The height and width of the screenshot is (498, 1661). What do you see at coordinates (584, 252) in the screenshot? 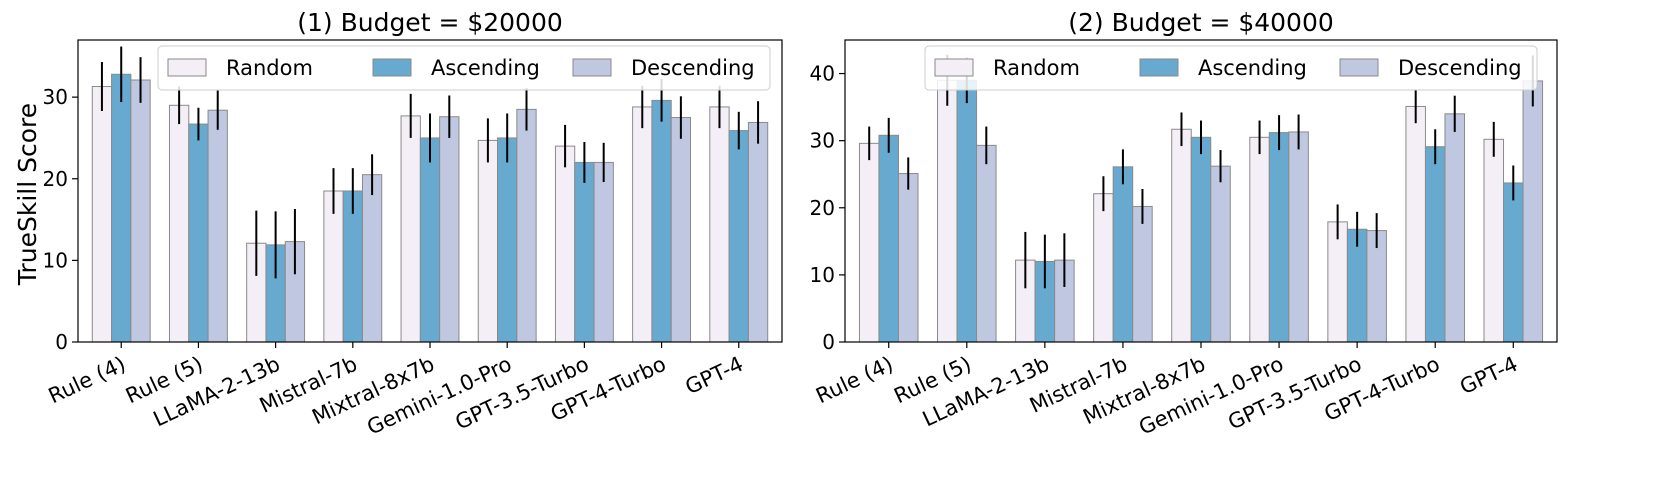
I see `bar-ascending-gpt-3-5-turbo` at bounding box center [584, 252].